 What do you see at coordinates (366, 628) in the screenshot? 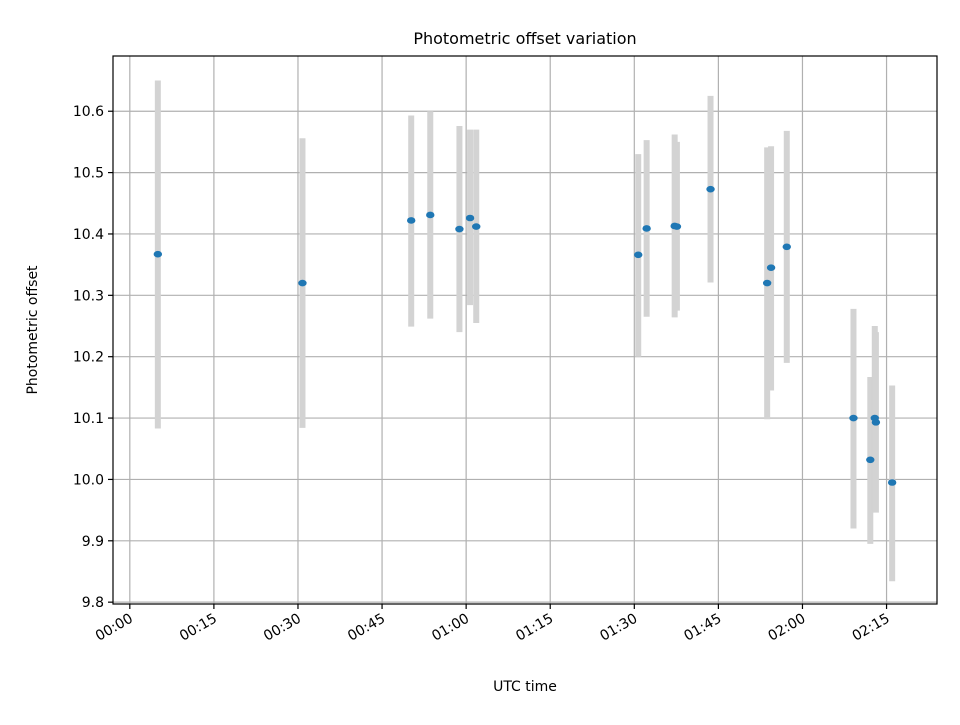
I see `x-tick-label: 00:45` at bounding box center [366, 628].